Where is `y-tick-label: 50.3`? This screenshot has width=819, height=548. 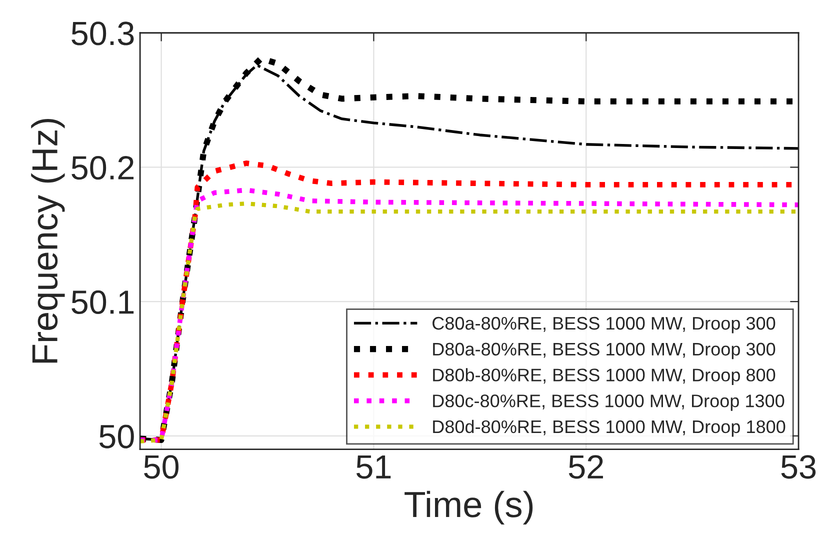 y-tick-label: 50.3 is located at coordinates (103, 34).